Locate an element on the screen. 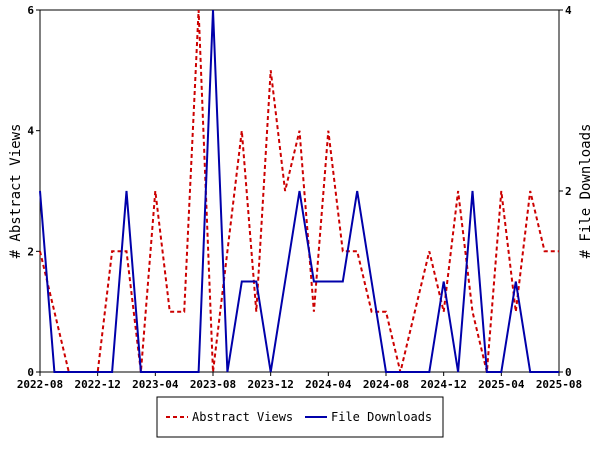 This screenshot has width=600, height=450. left-tick-label: 6 is located at coordinates (30, 10).